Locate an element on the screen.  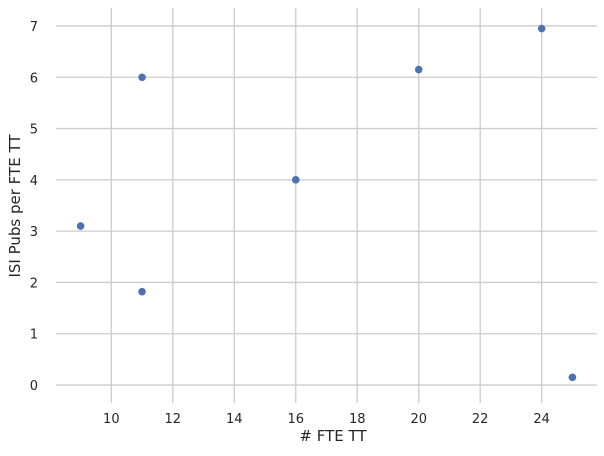
y-tick-label: 1 is located at coordinates (34, 335).